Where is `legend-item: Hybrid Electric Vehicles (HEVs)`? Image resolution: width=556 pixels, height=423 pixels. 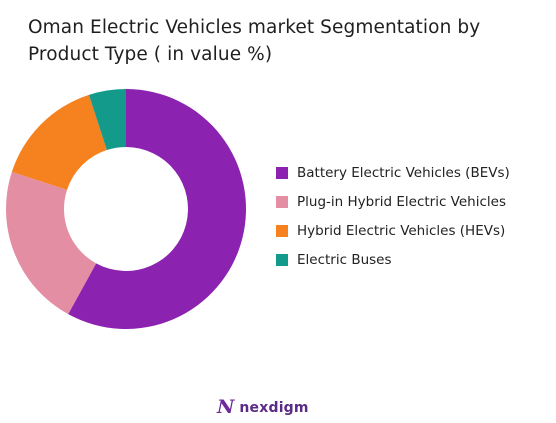
legend-item: Hybrid Electric Vehicles (HEVs) is located at coordinates (393, 230).